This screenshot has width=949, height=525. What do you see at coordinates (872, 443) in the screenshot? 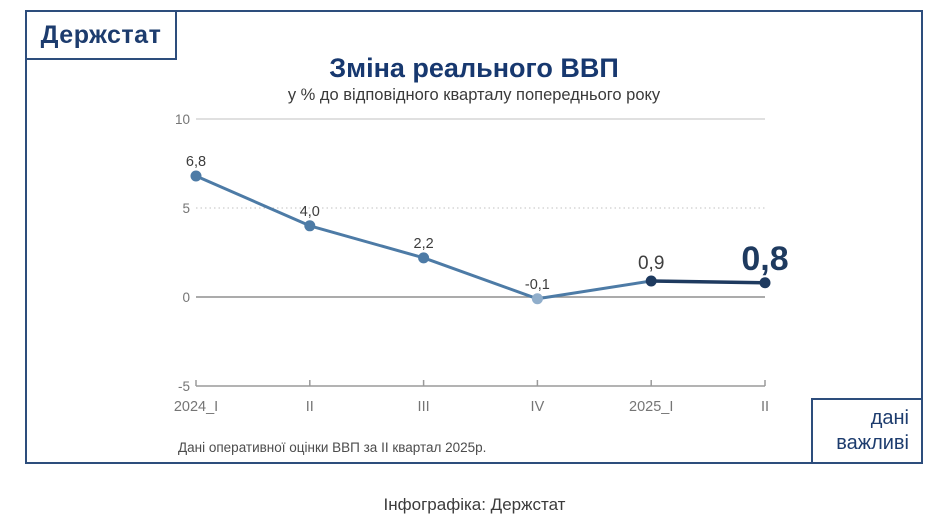
I see `badge-line-2: важливі` at bounding box center [872, 443].